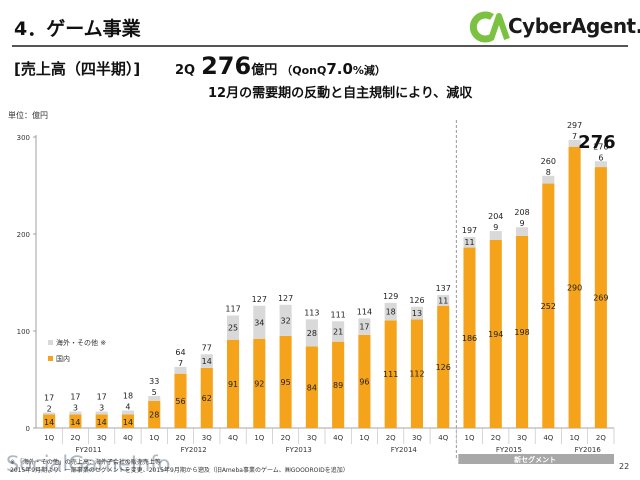  Describe the element at coordinates (391, 312) in the screenshot. I see `label-overseas: 18` at that location.